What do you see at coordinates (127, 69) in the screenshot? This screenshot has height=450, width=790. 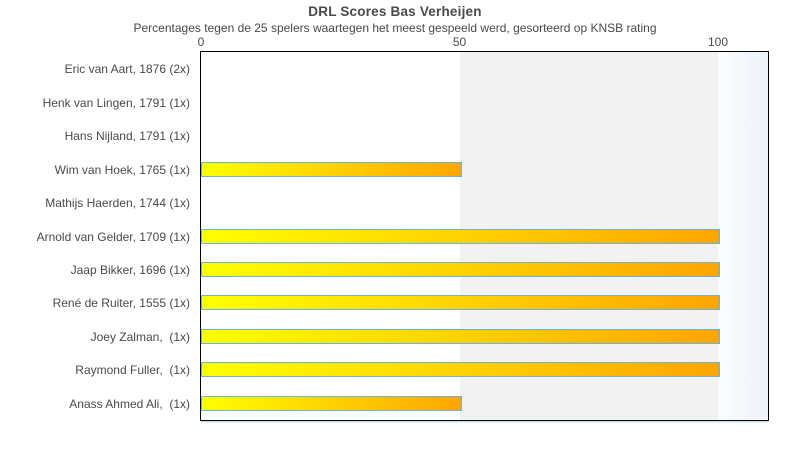 I see `category-label: Eric van Aart, 1876 (2x)` at bounding box center [127, 69].